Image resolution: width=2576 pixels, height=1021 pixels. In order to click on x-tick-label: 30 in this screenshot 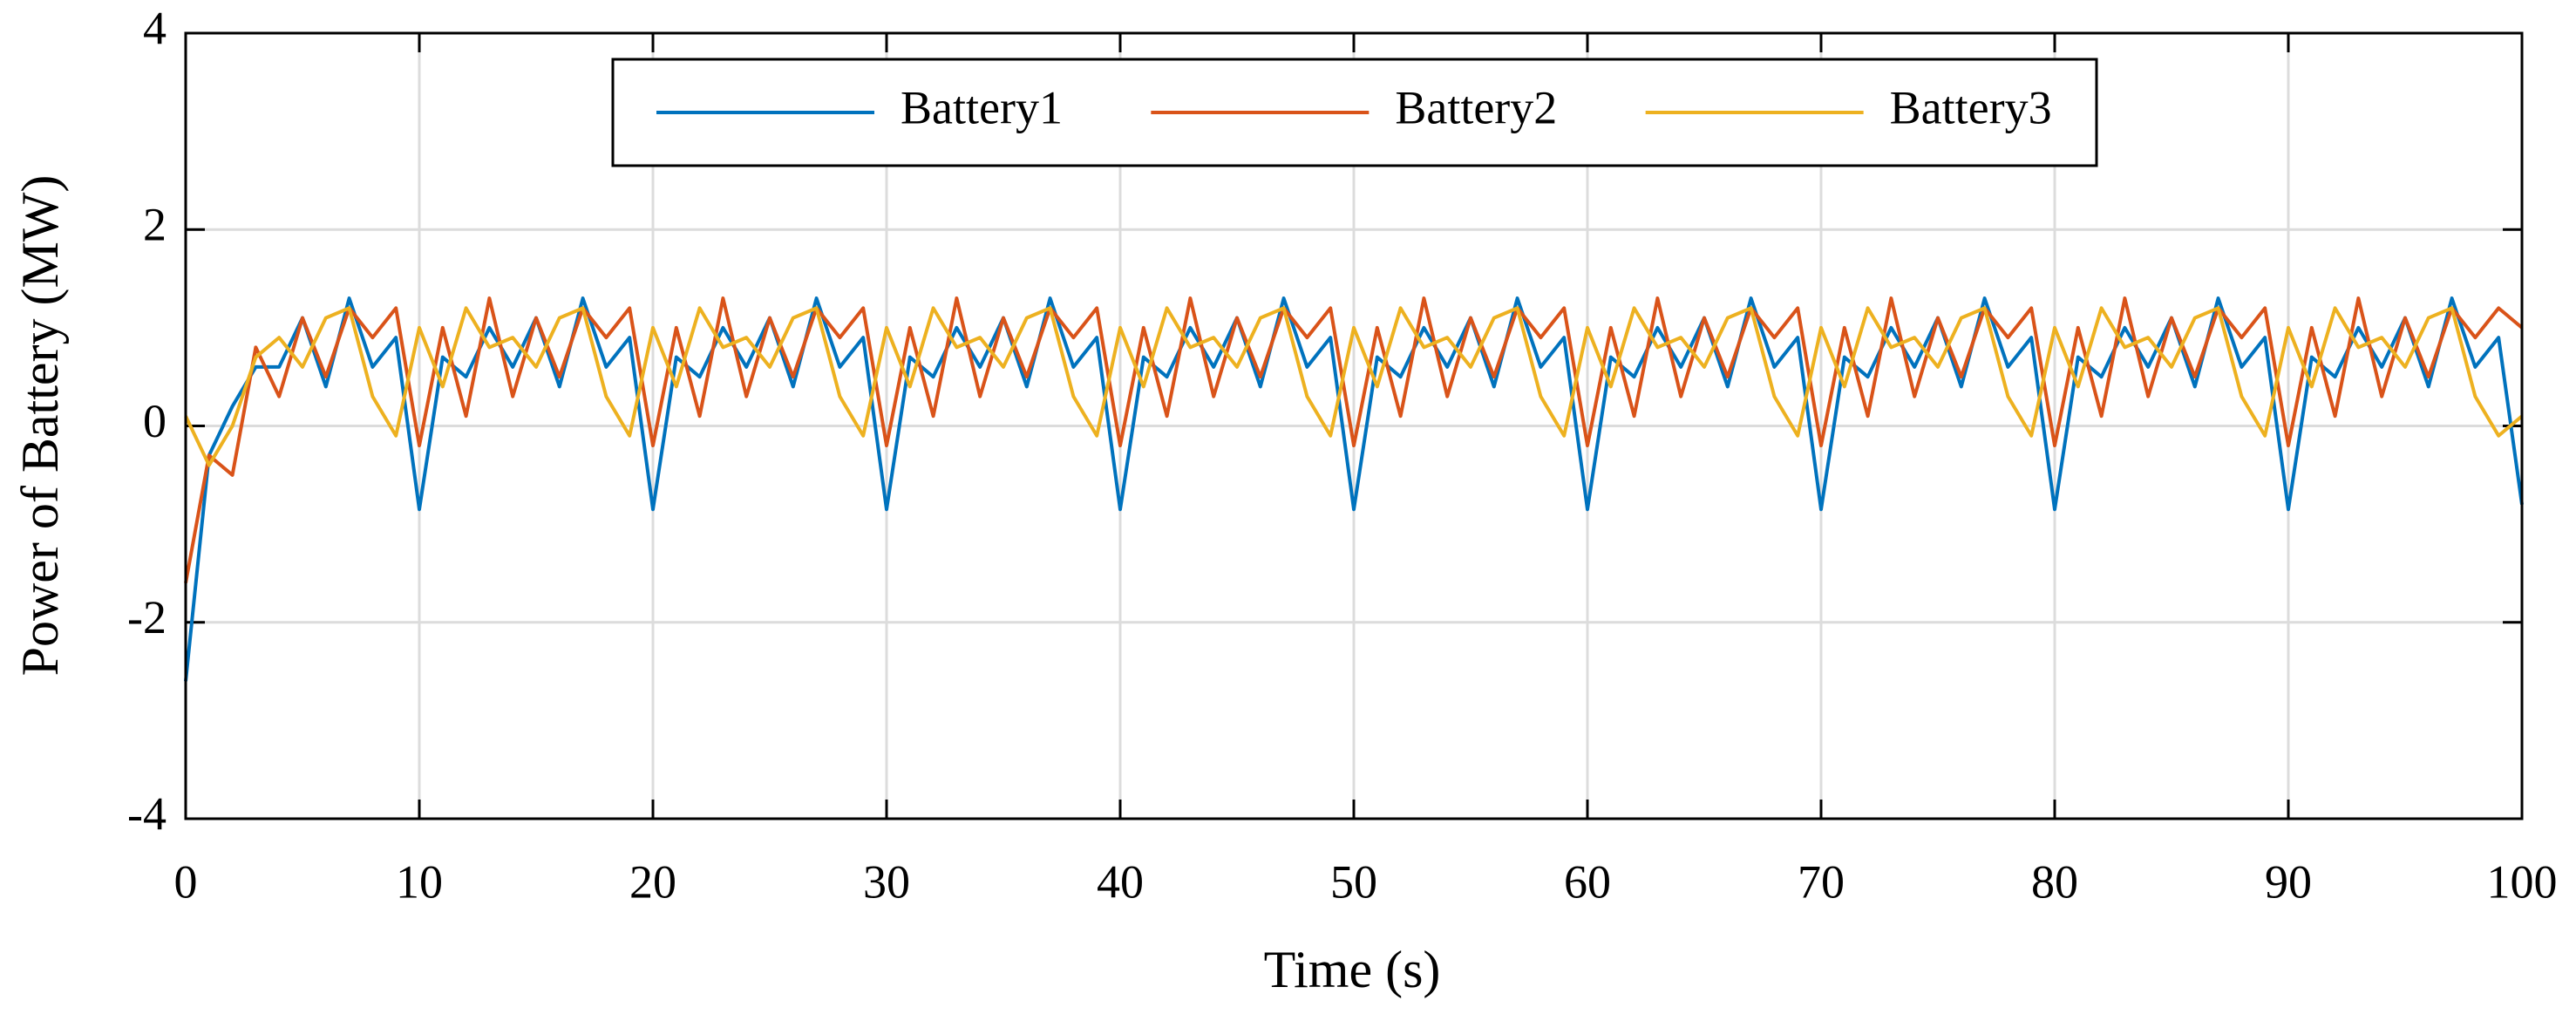, I will do `click(886, 882)`.